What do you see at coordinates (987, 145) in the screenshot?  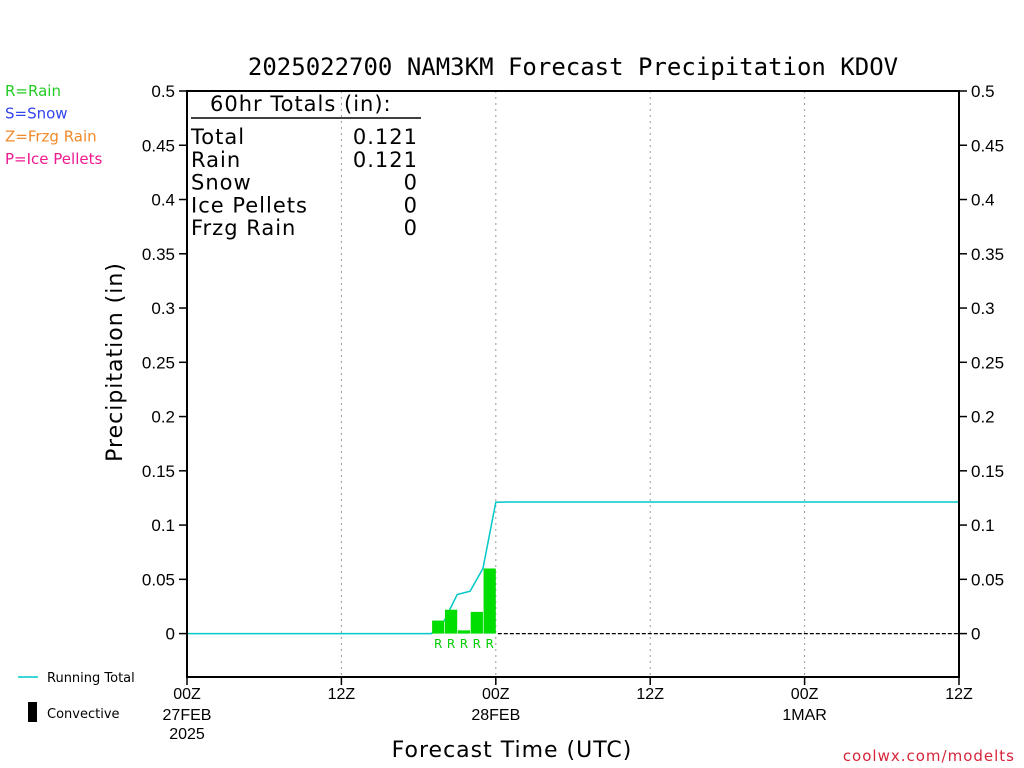 I see `y-tick-label-right: 0.45` at bounding box center [987, 145].